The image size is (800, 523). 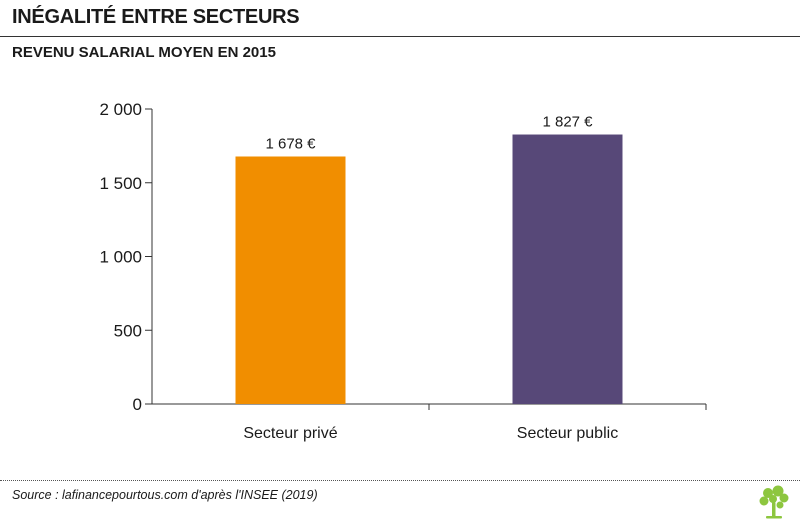 What do you see at coordinates (290, 143) in the screenshot?
I see `data-label: 1 678 €` at bounding box center [290, 143].